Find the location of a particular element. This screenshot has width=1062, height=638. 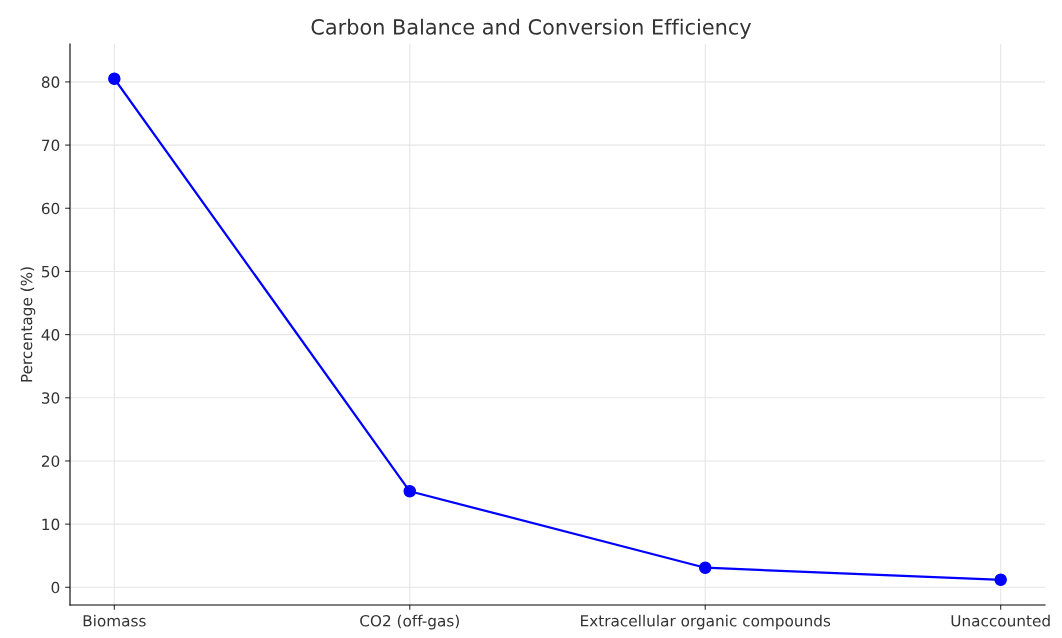

y-tick-label: 70 is located at coordinates (51, 145).